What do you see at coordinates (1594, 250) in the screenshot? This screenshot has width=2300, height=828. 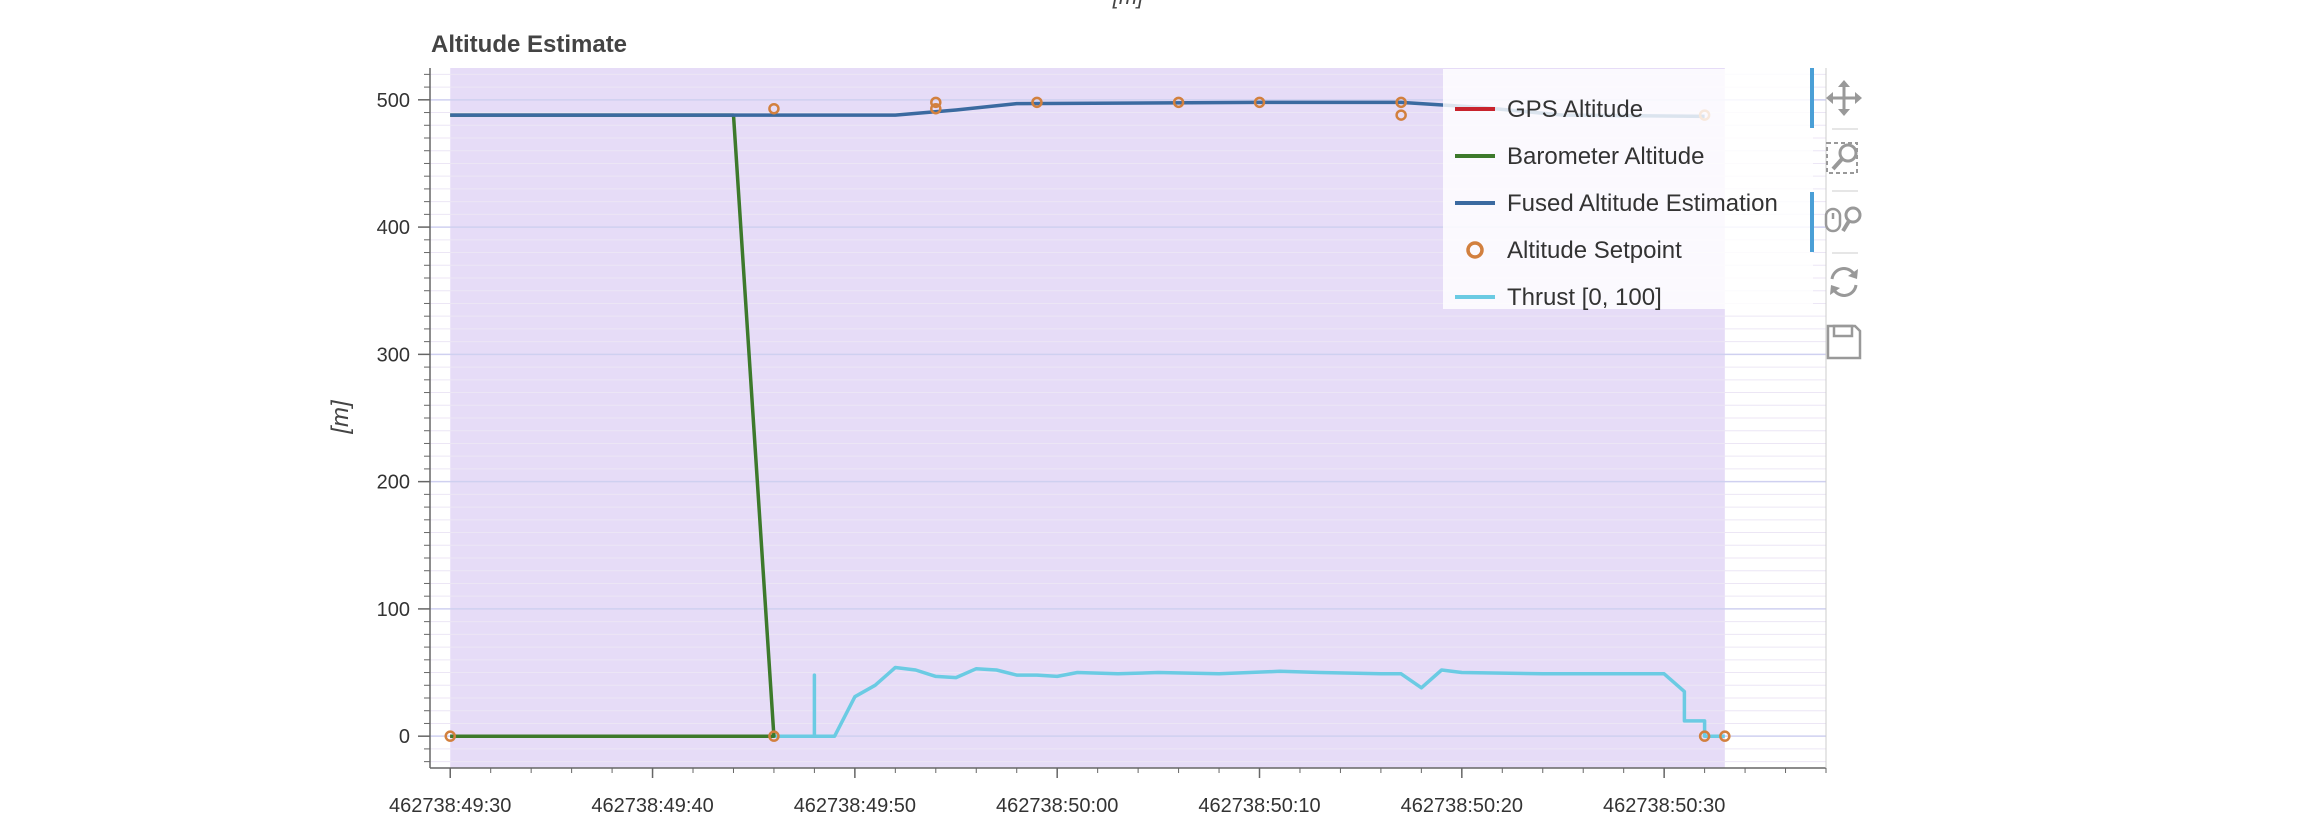 I see `legend-label: Altitude Setpoint` at bounding box center [1594, 250].